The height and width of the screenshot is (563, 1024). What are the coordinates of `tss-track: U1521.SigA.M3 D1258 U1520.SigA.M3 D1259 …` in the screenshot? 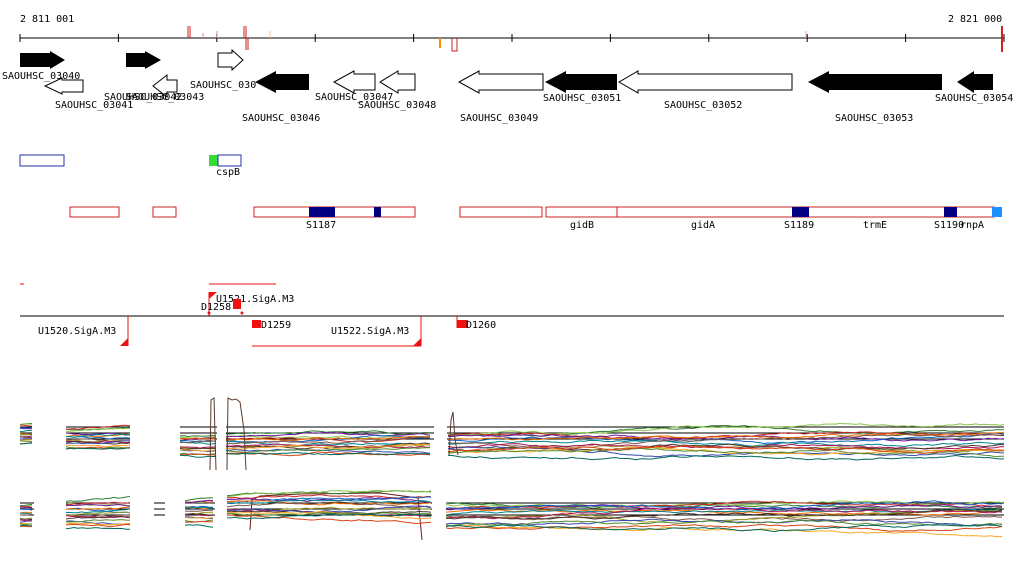 It's located at (512, 315).